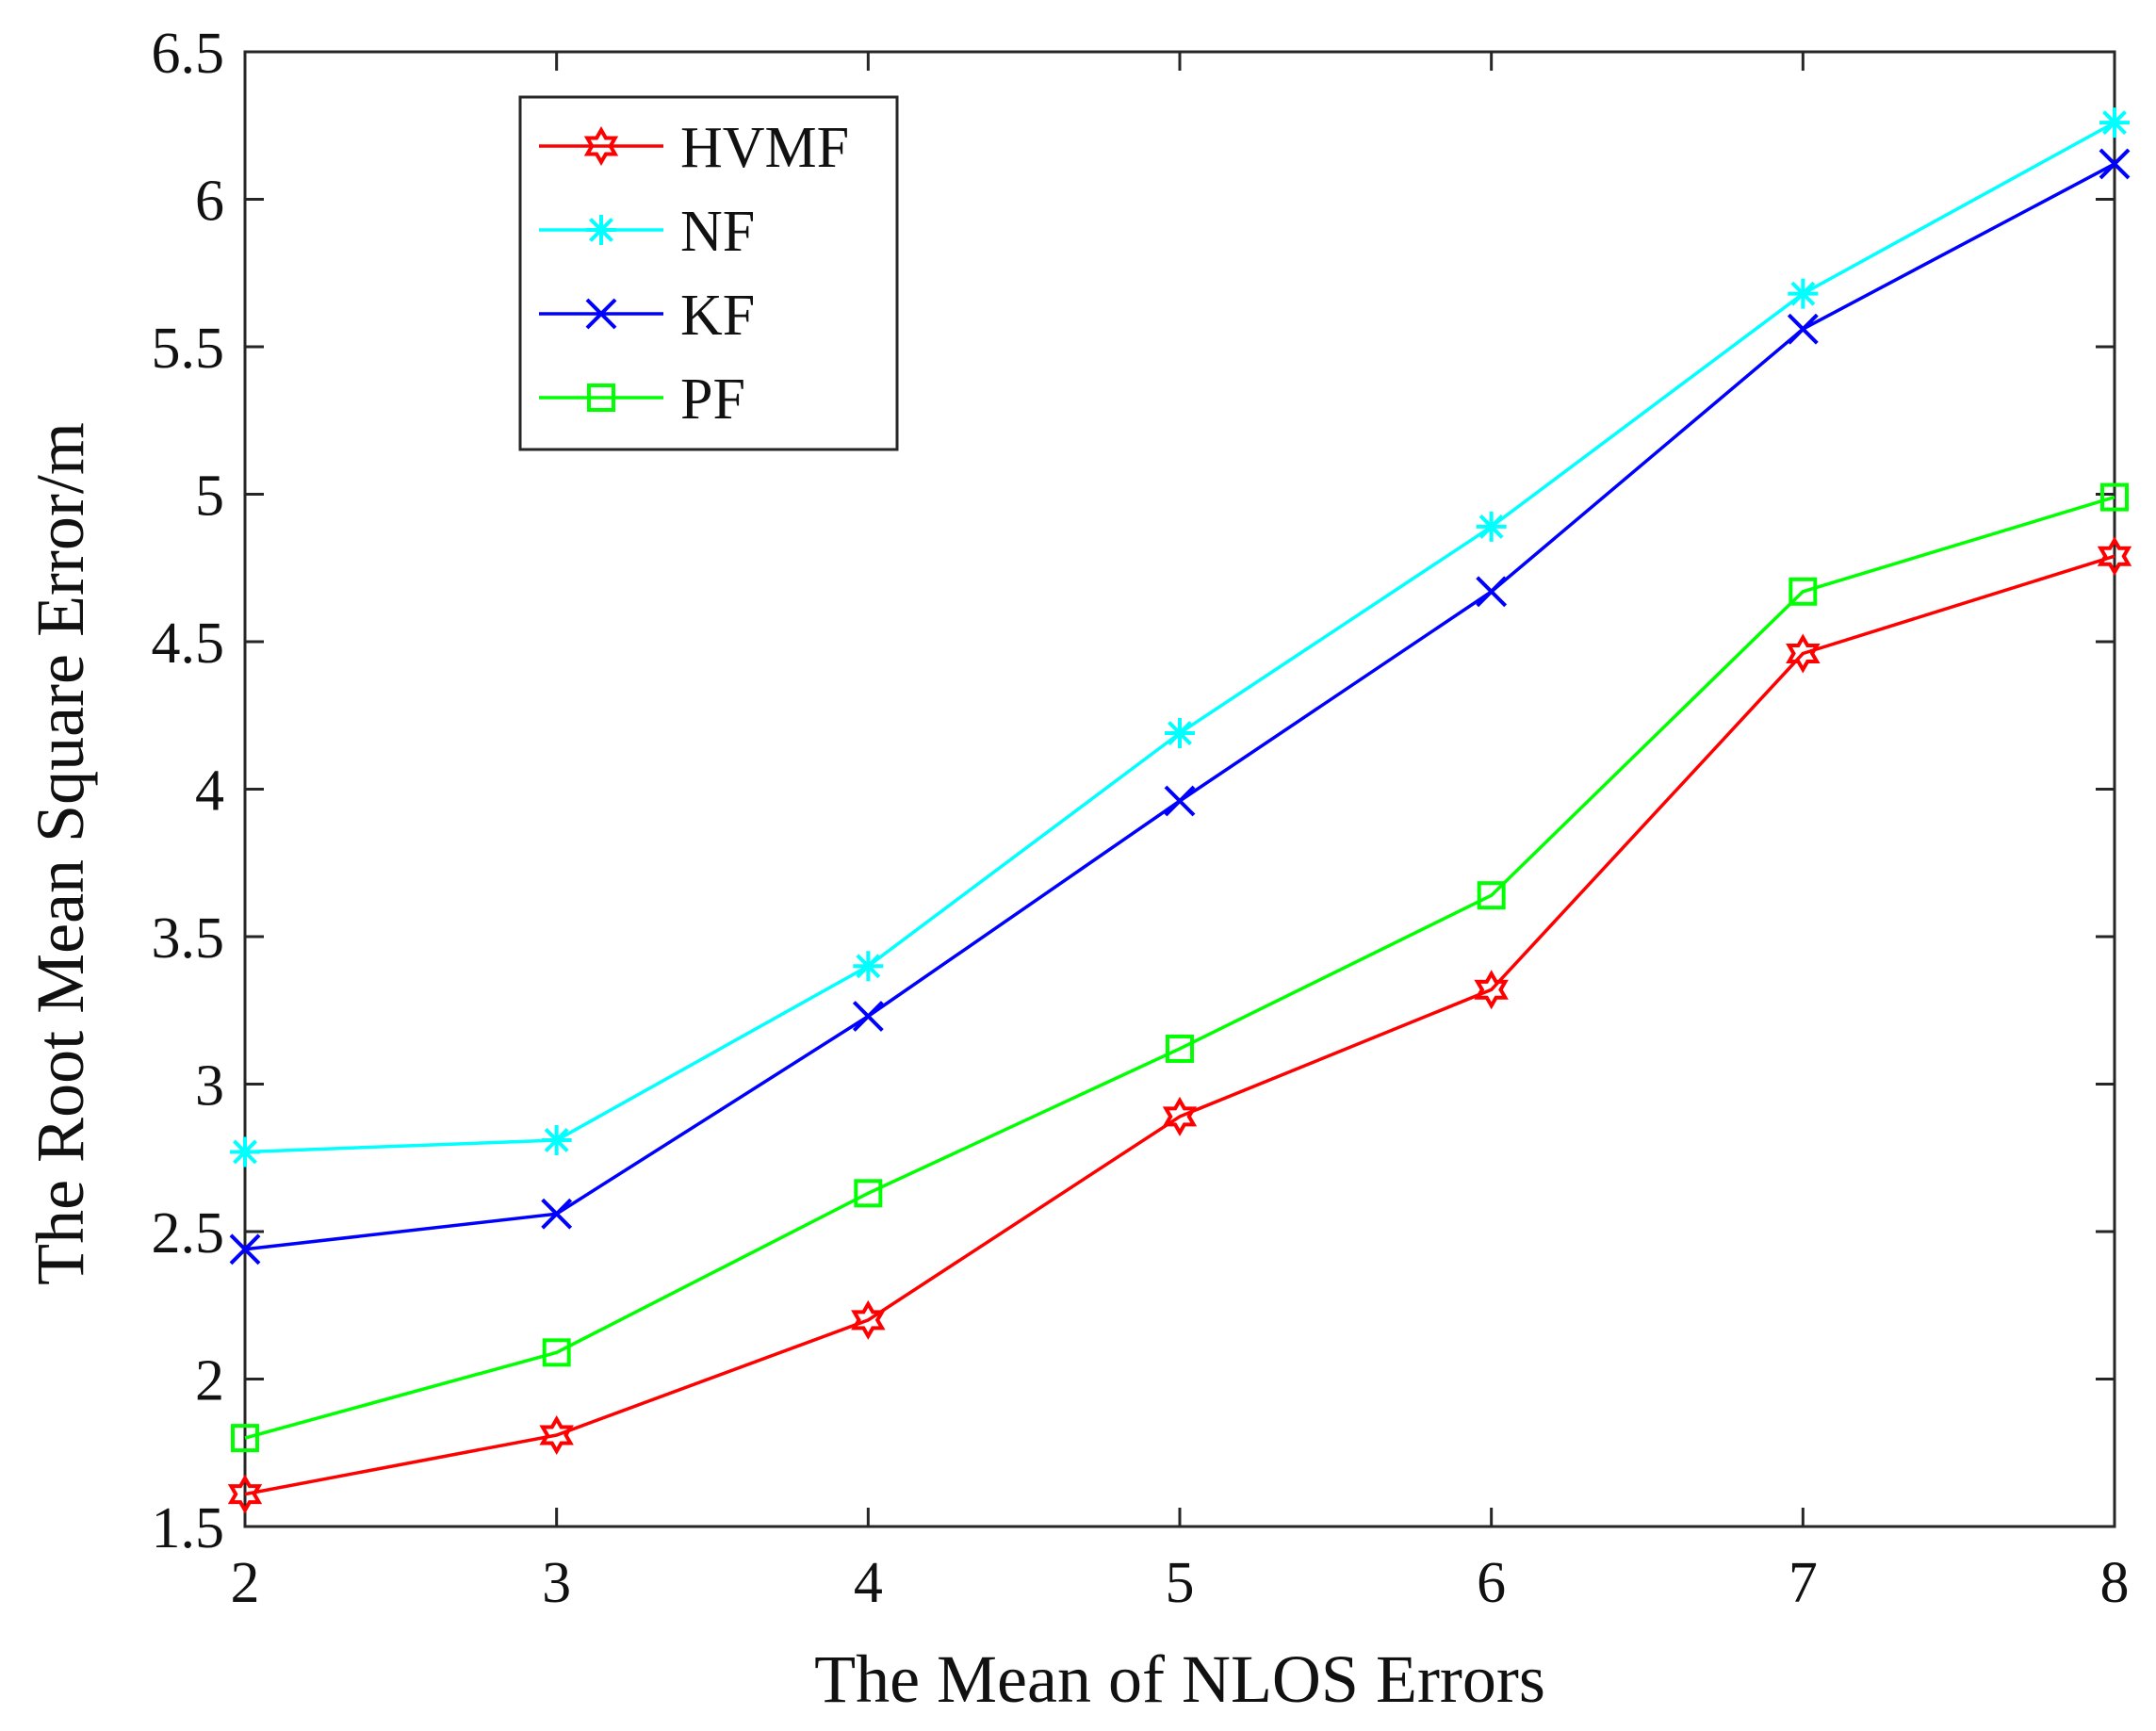 The image size is (2156, 1731). Describe the element at coordinates (601, 146) in the screenshot. I see `legend-marker-hvmf` at that location.